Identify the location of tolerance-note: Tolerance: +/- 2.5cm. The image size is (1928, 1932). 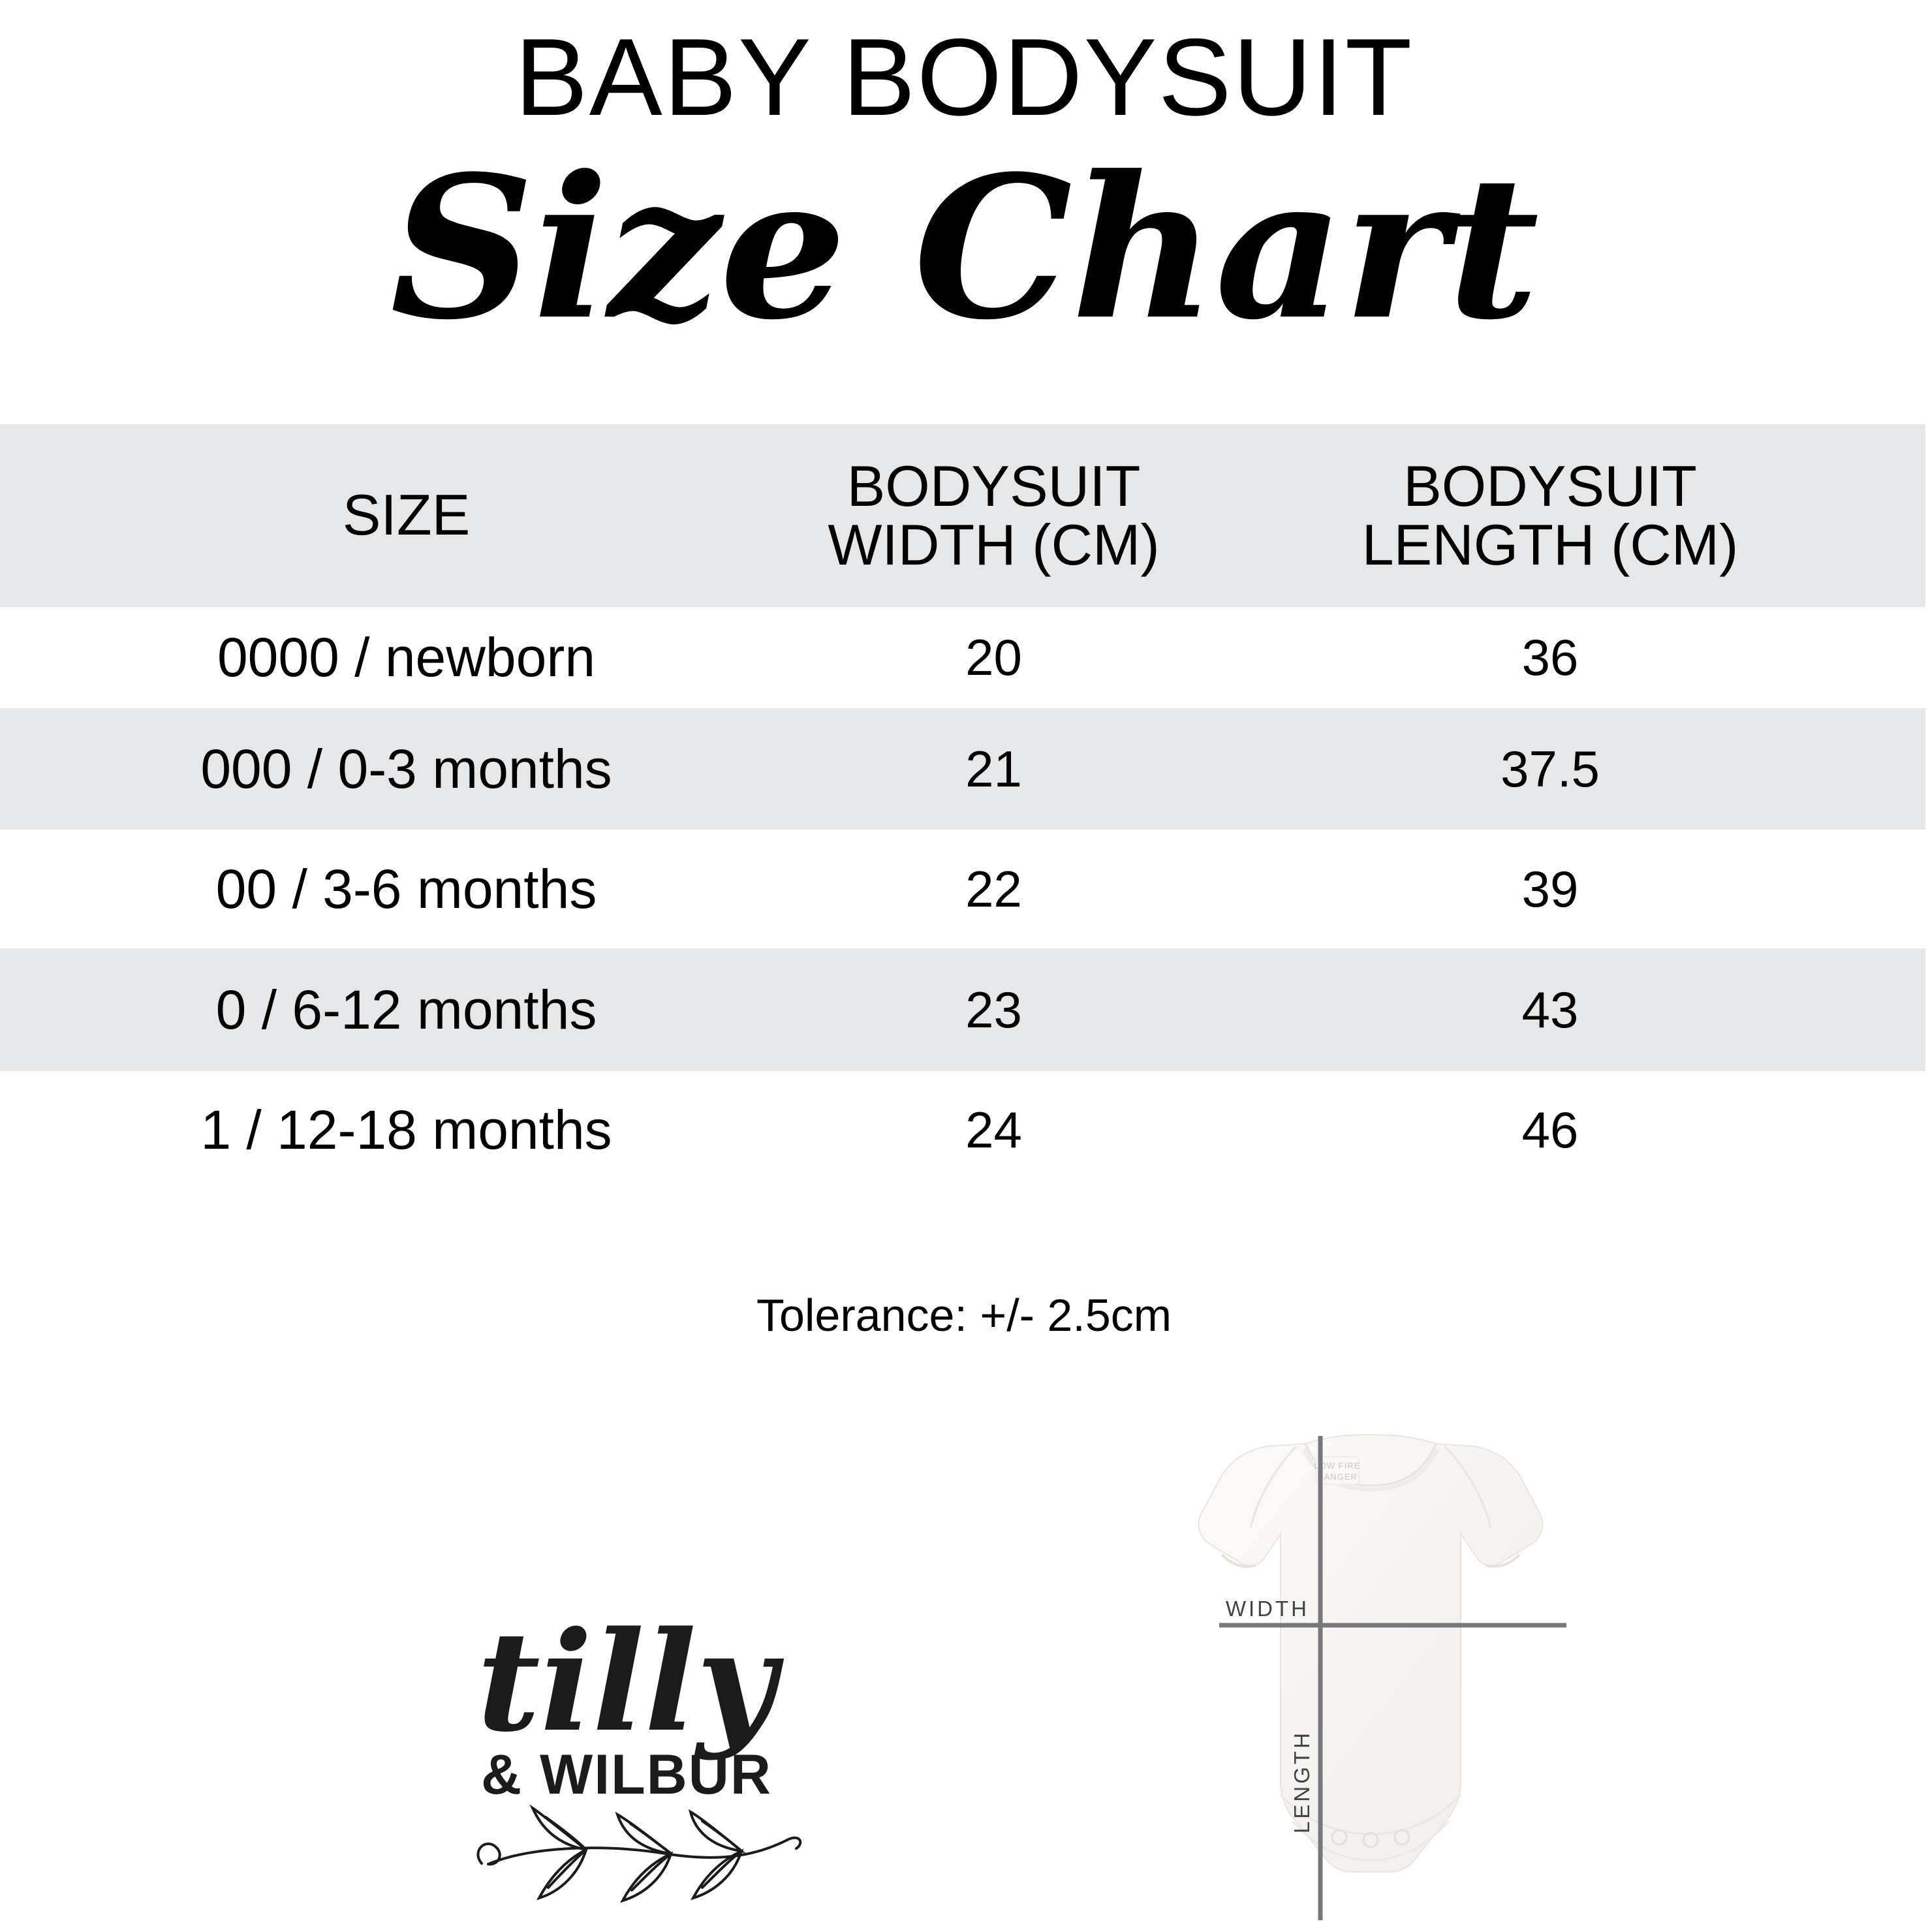
(964, 1315).